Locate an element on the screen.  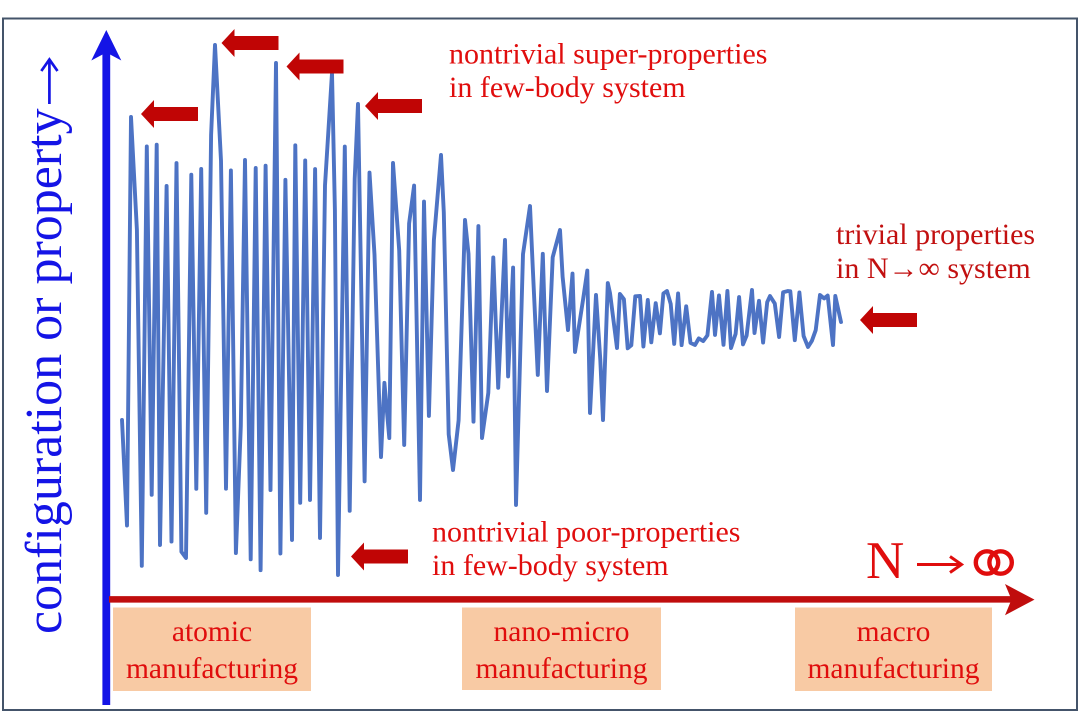
svg-text: atomic is located at coordinates (212, 632).